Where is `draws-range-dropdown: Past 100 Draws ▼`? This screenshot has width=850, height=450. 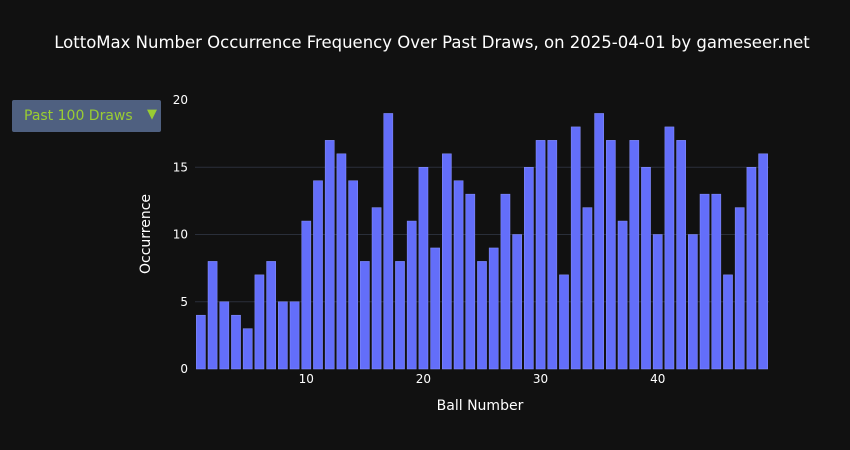 draws-range-dropdown: Past 100 Draws ▼ is located at coordinates (86, 116).